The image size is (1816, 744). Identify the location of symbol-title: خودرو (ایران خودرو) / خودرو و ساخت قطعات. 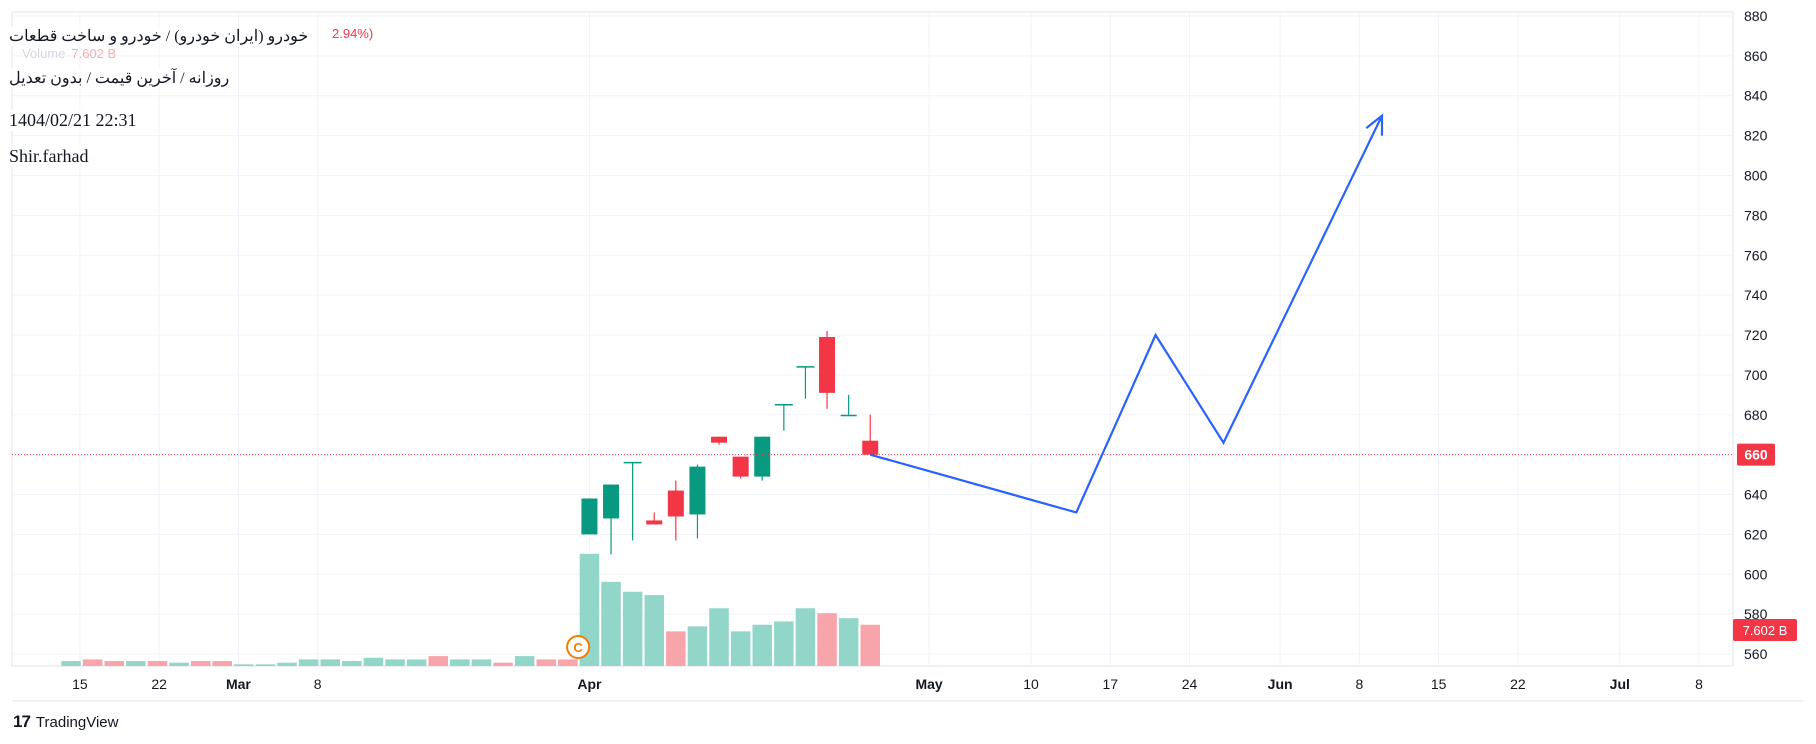
(159, 36).